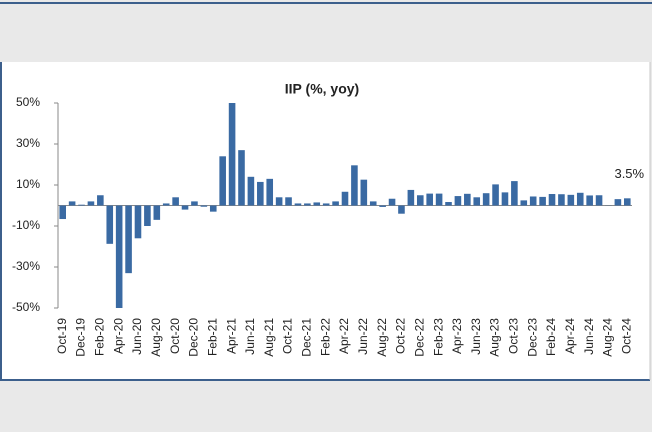 This screenshot has width=652, height=432. What do you see at coordinates (212, 337) in the screenshot?
I see `x-tick-label: Feb-21` at bounding box center [212, 337].